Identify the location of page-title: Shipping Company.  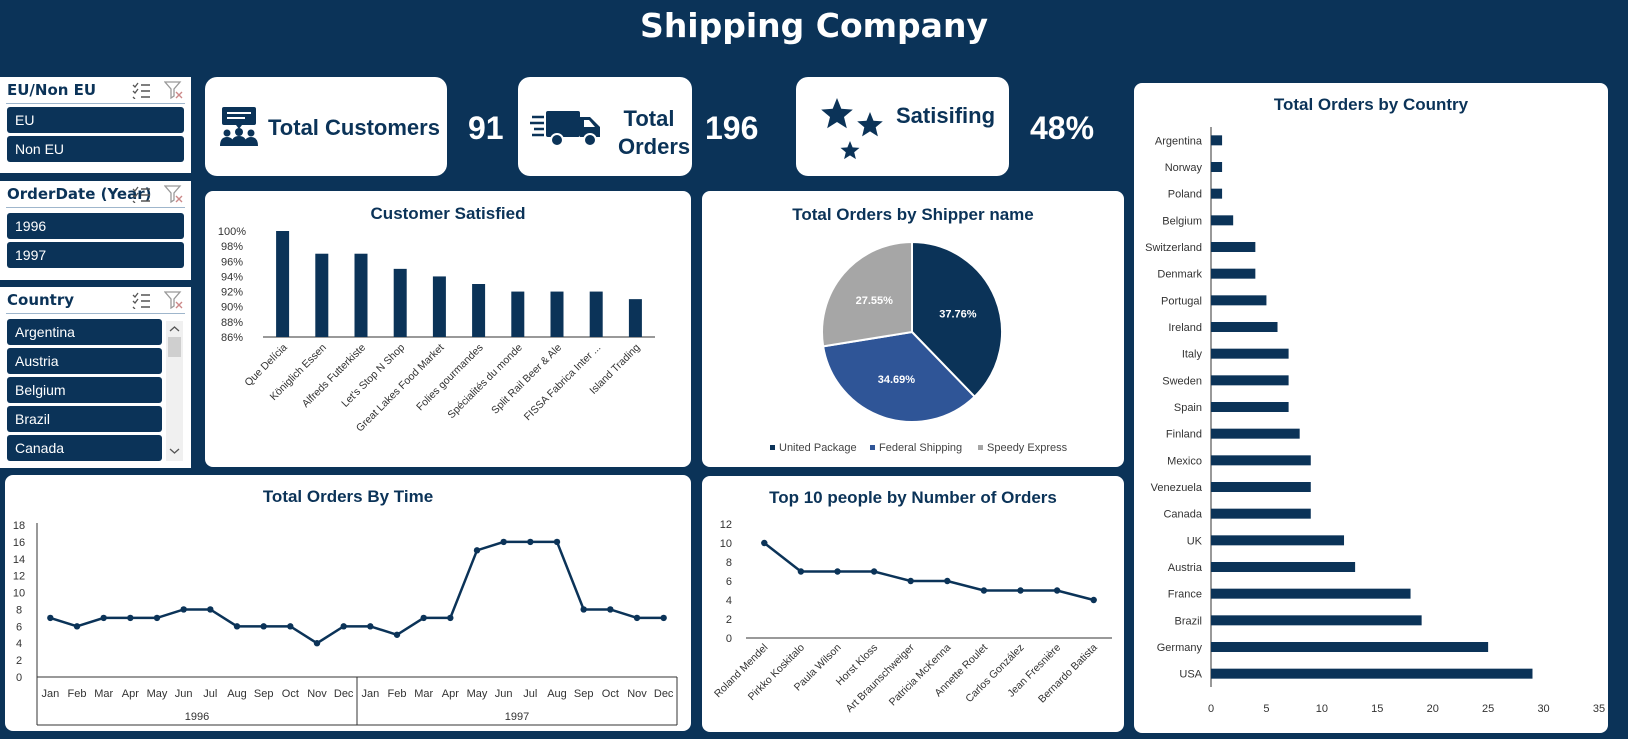
(814, 25).